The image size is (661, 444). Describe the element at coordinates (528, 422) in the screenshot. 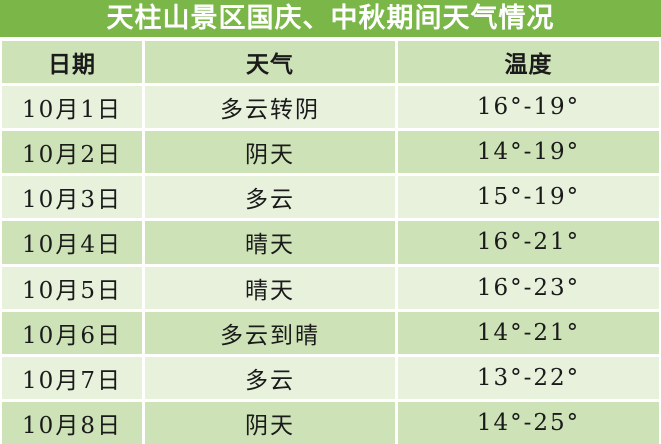

I see `temperature-cell: 14°-25°` at that location.